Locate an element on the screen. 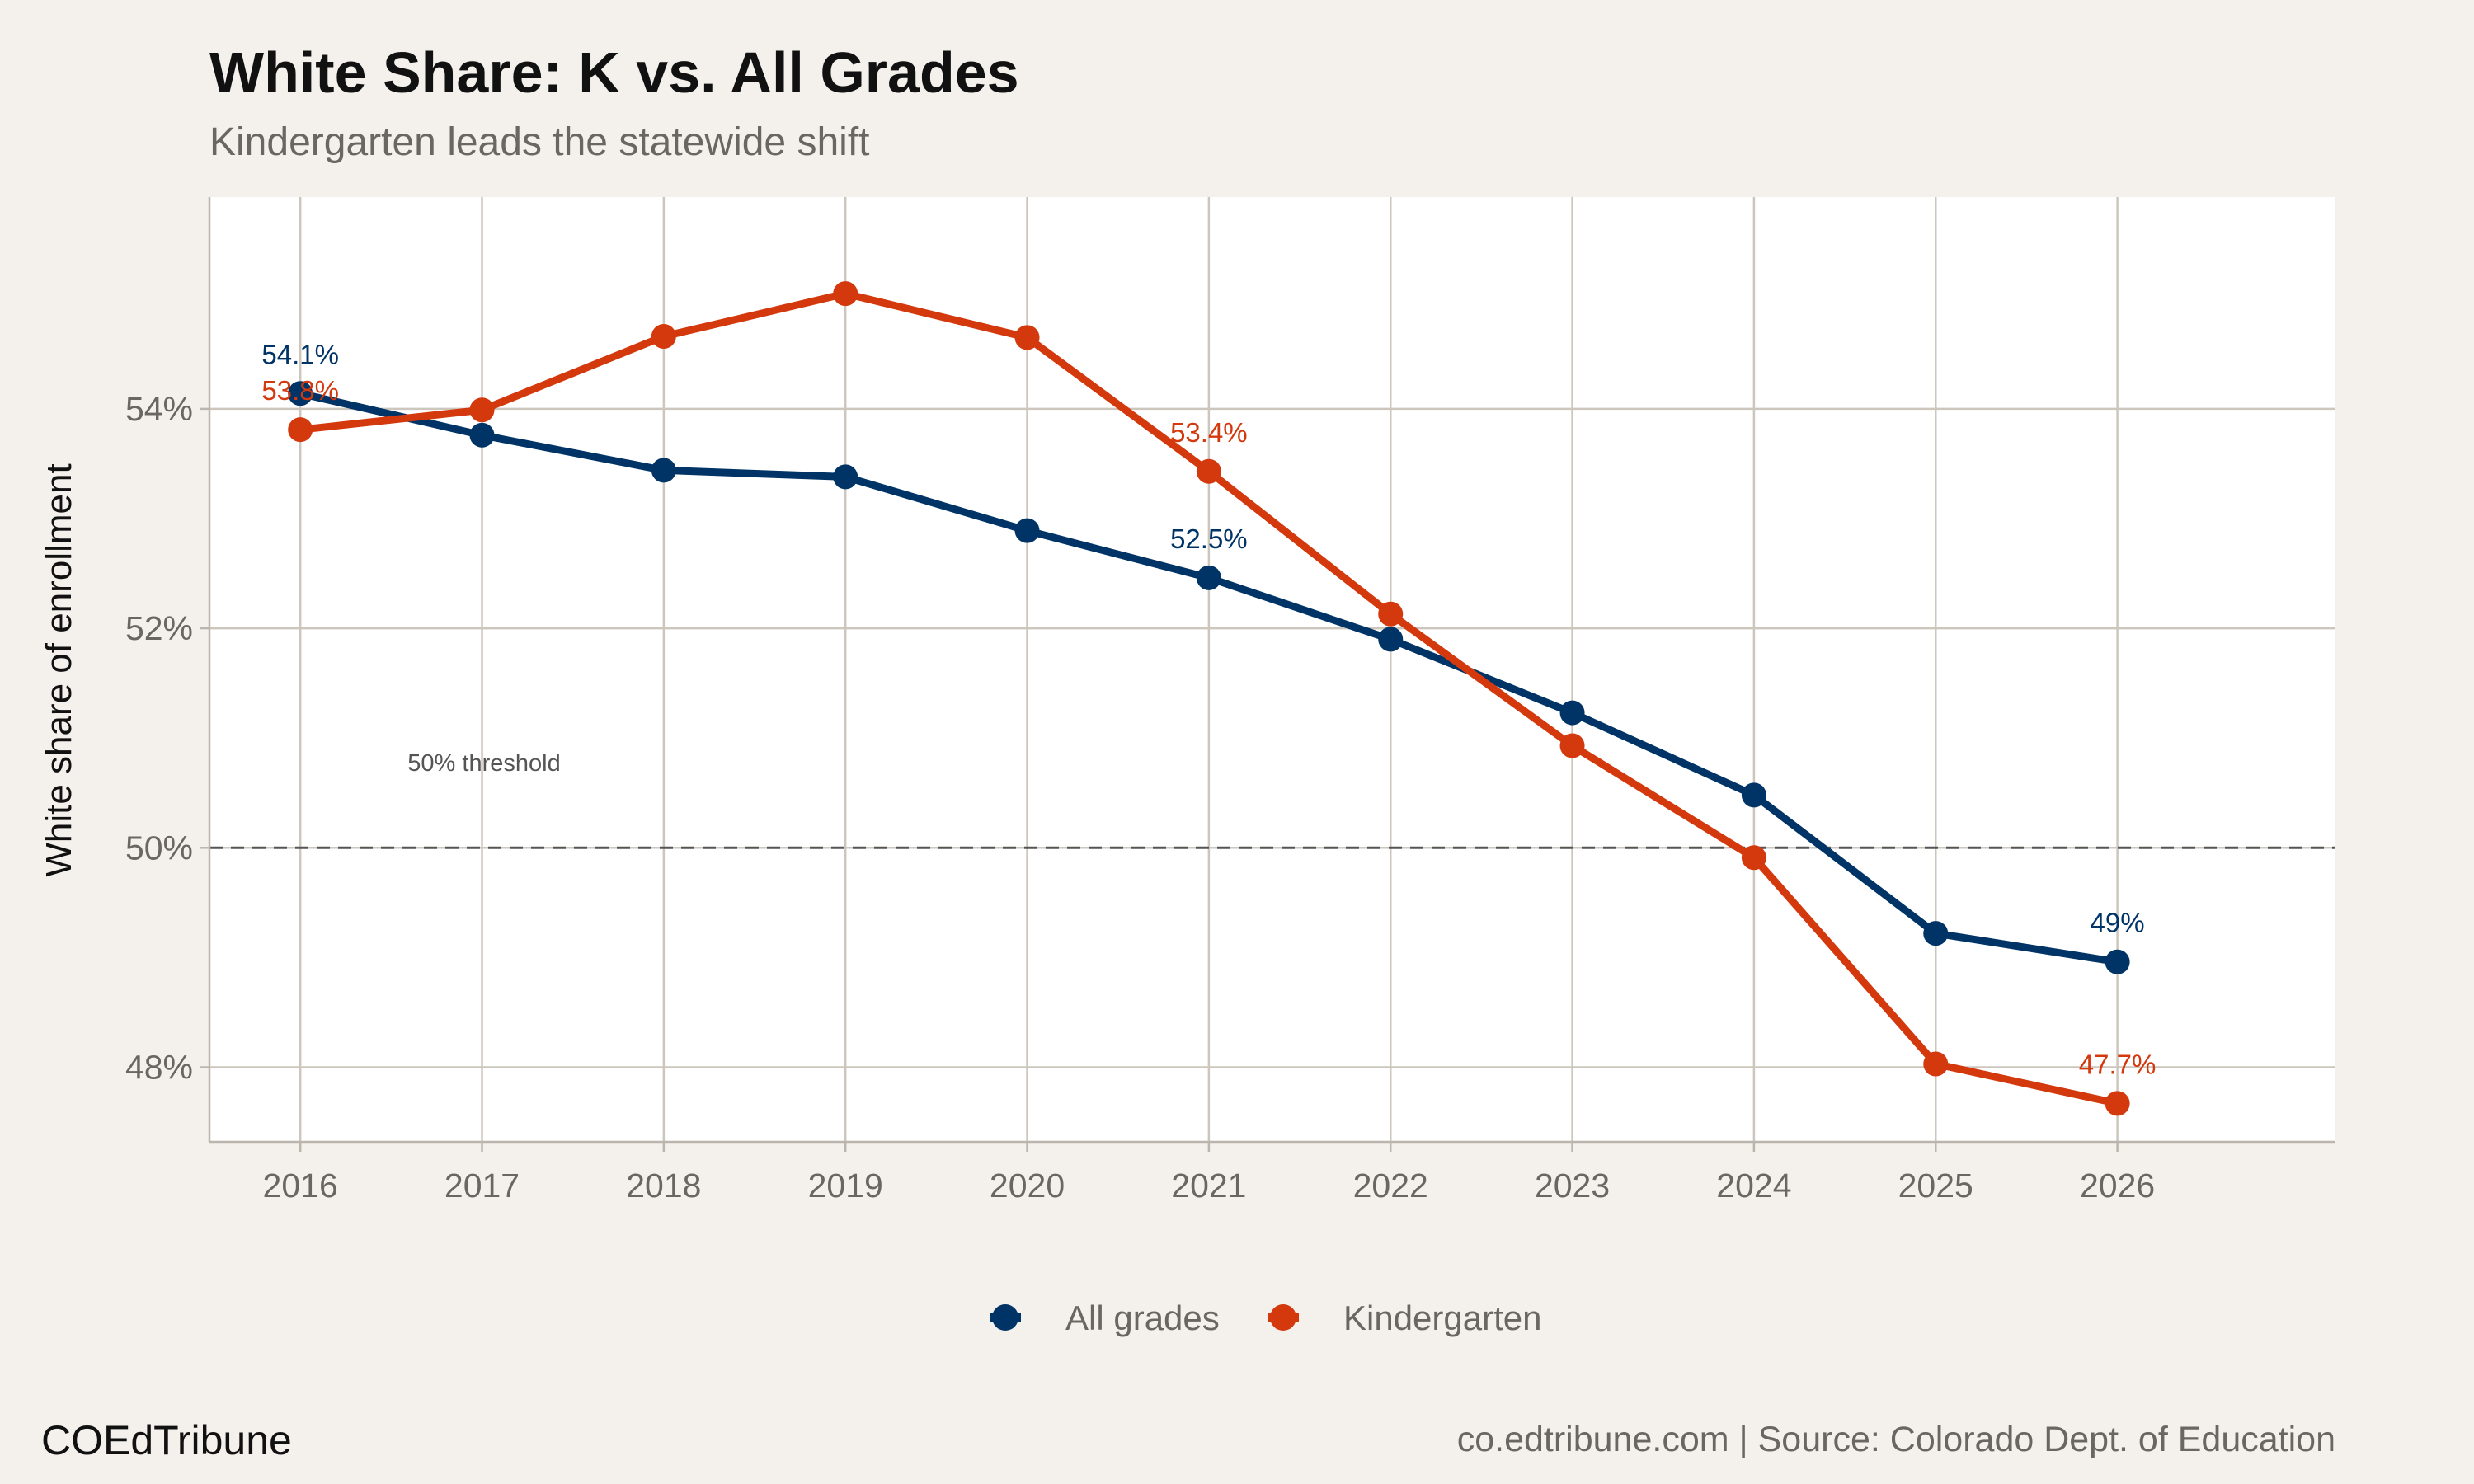 The height and width of the screenshot is (1484, 2474). x-tick-label: 2025 is located at coordinates (1935, 1186).